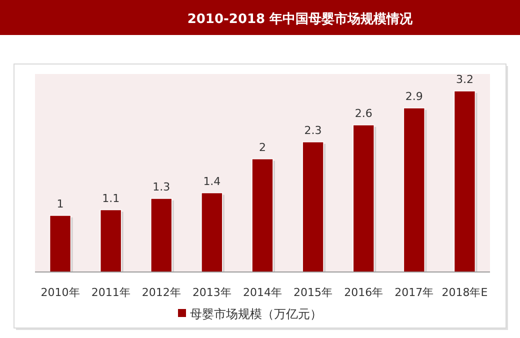  I want to click on x-tick-label: 2014年, so click(262, 292).